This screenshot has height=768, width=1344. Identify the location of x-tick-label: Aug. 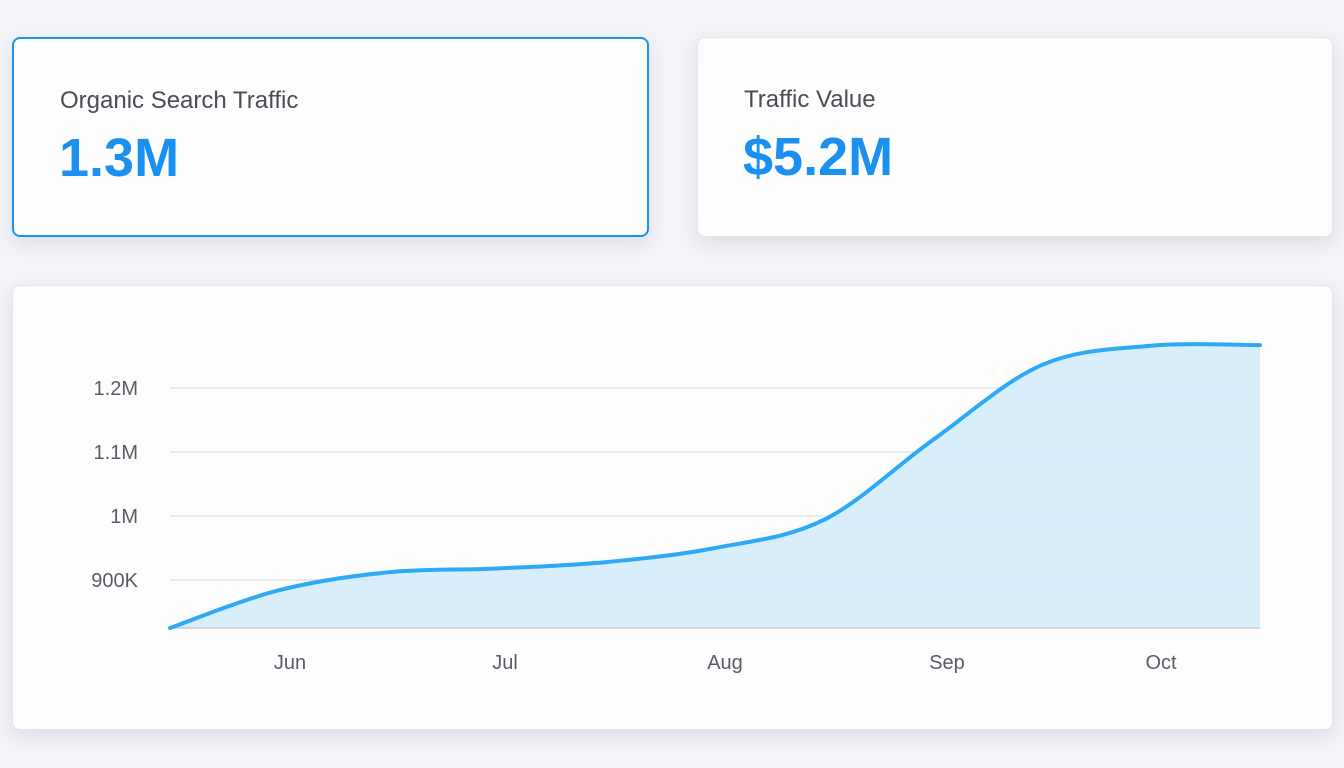
(725, 663).